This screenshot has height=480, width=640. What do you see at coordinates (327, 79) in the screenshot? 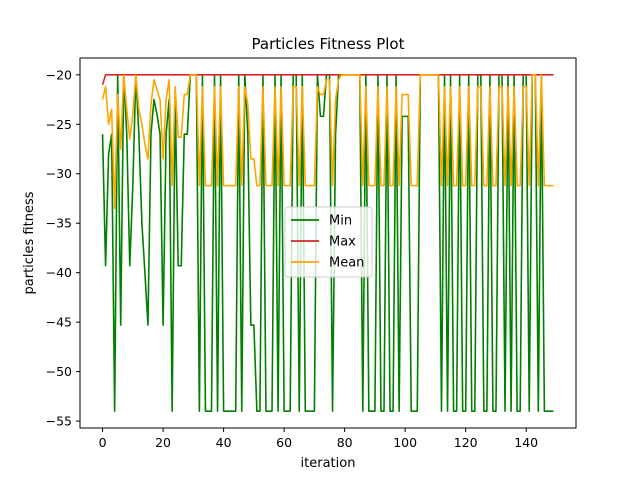
I see `series-line-max` at bounding box center [327, 79].